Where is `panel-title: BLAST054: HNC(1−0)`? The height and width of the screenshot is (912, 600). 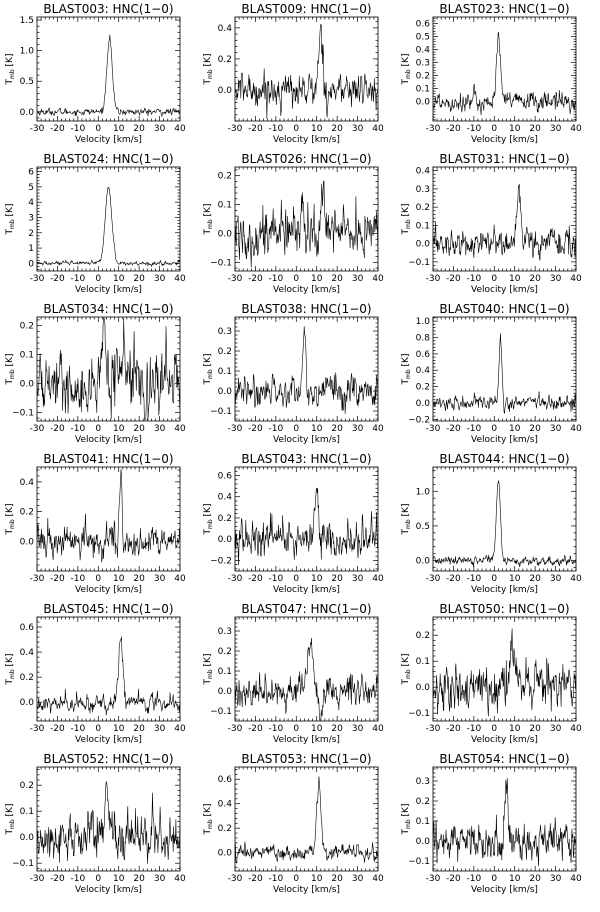
panel-title: BLAST054: HNC(1−0) is located at coordinates (504, 759).